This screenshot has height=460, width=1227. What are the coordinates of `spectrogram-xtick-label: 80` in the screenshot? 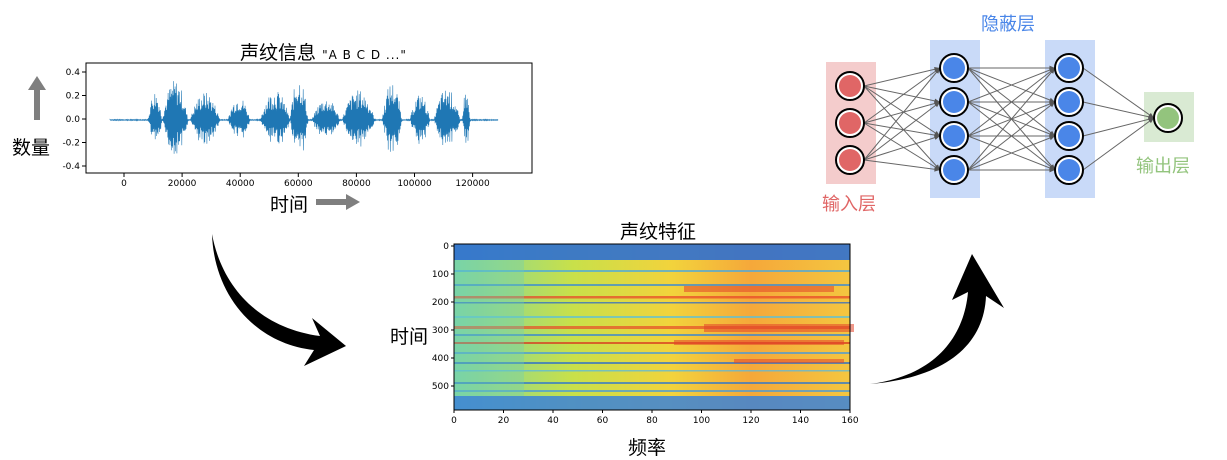 It's located at (652, 421).